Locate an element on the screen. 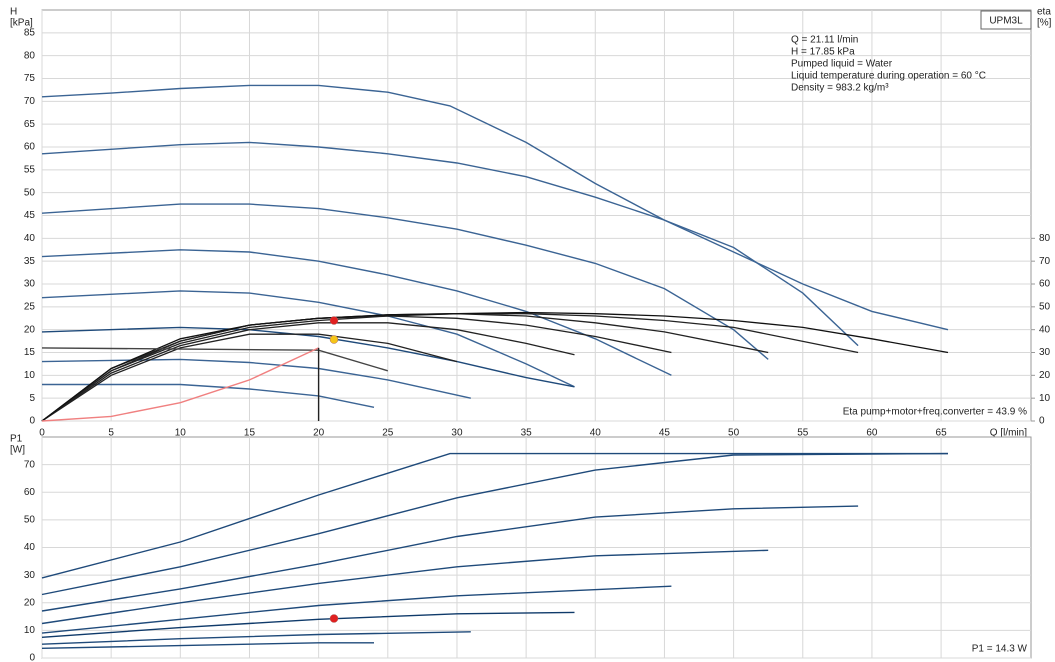  x-tick-label: 15 is located at coordinates (250, 433).